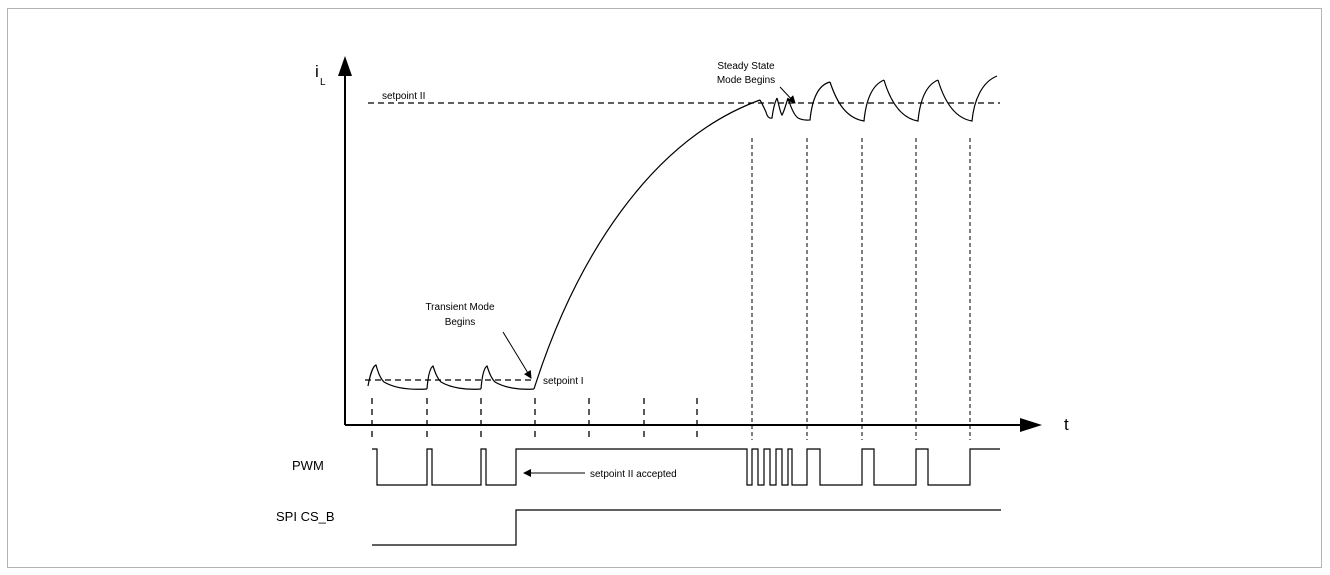  I want to click on y-axis-subscript: L, so click(323, 82).